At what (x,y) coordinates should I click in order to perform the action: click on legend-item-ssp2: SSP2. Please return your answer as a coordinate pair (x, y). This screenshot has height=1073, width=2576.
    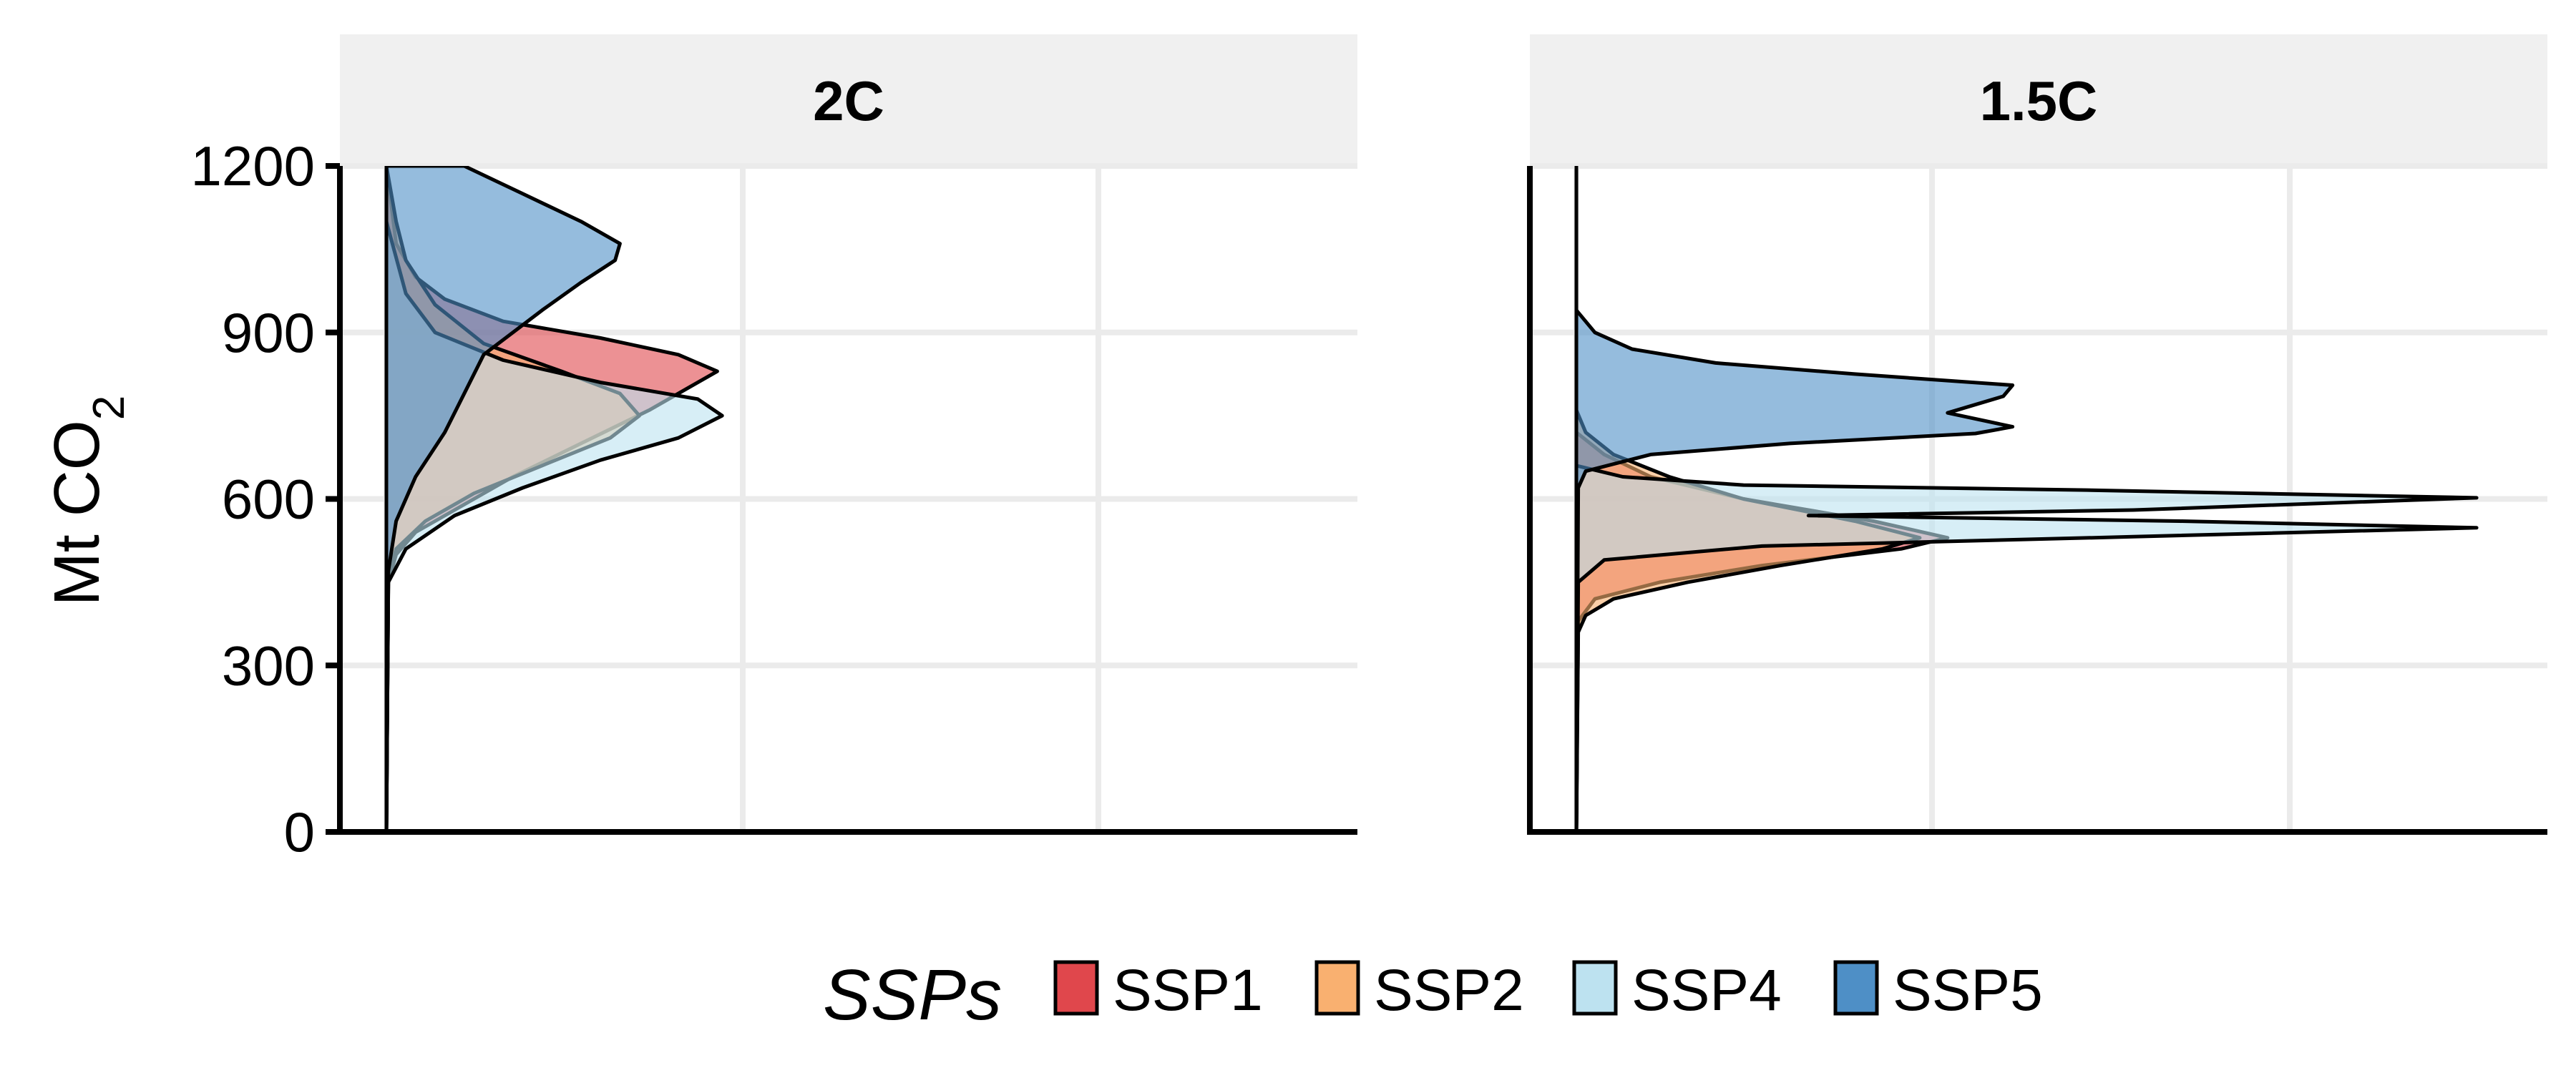
    Looking at the image, I should click on (1419, 990).